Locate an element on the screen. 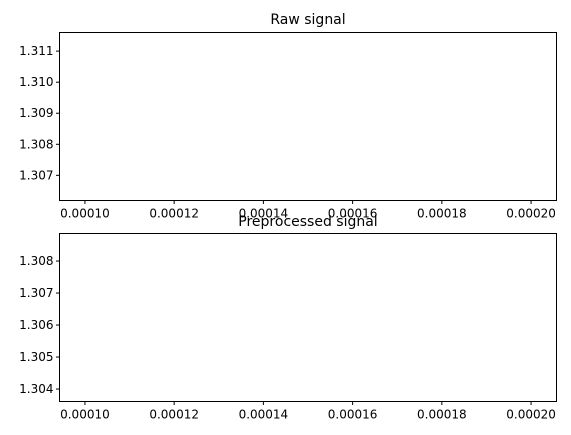  raw-signal-y-tick-label: 1.309 is located at coordinates (36, 113).